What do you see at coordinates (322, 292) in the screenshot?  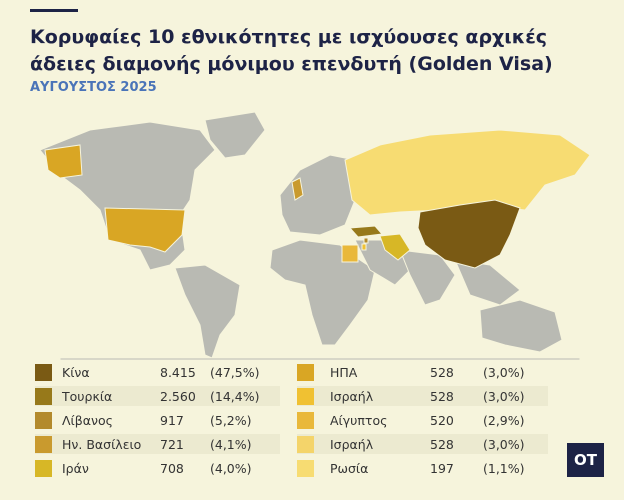 I see `africa` at bounding box center [322, 292].